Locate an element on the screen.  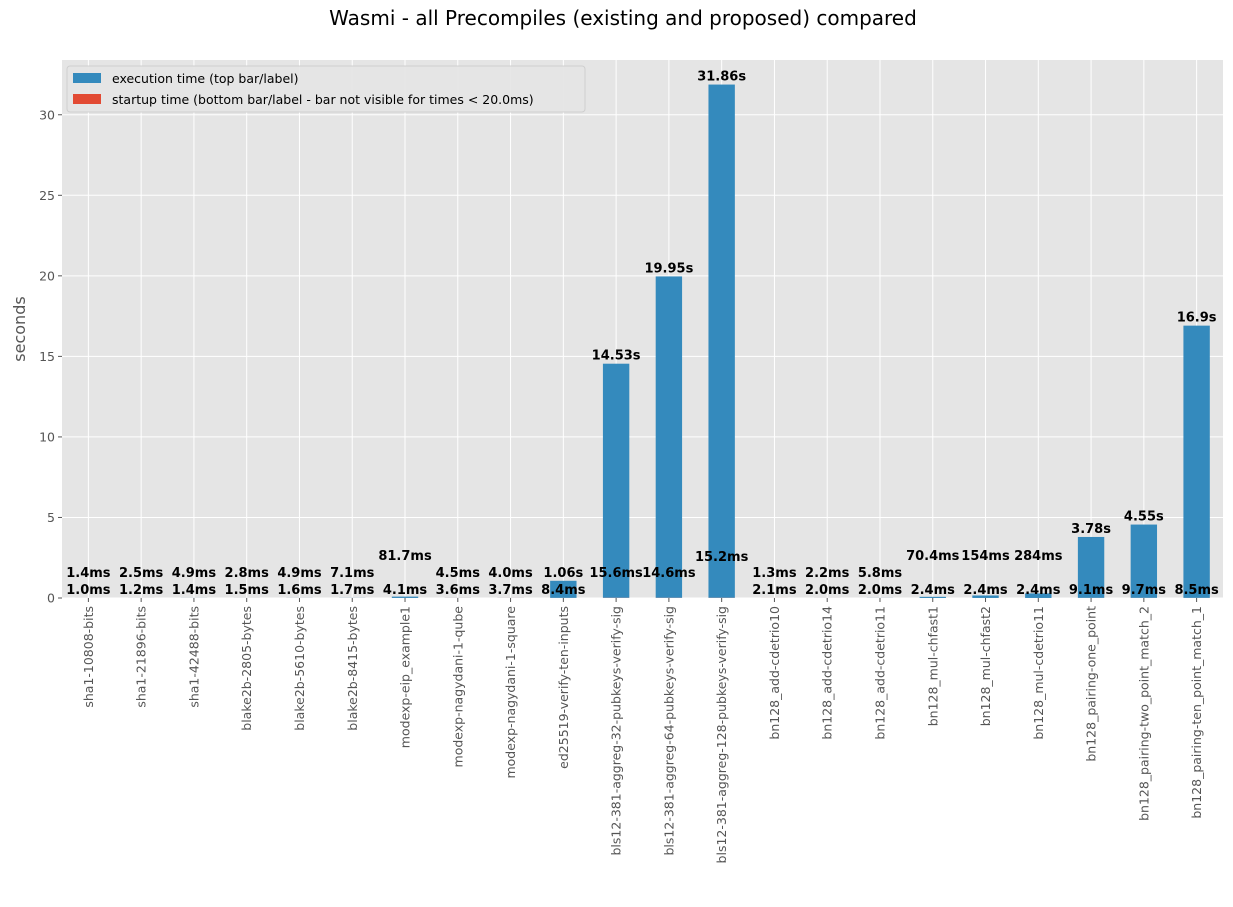
data-label-startup: 3.7ms is located at coordinates (510, 590).